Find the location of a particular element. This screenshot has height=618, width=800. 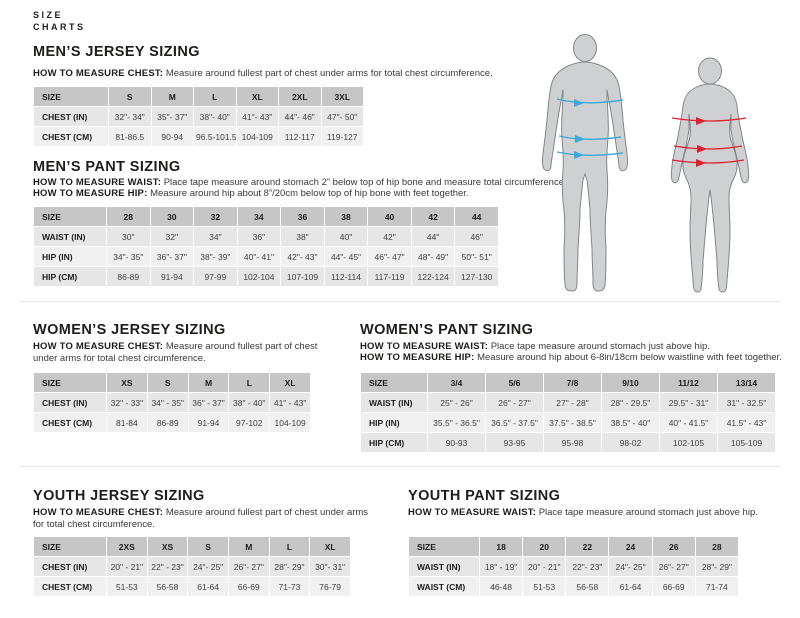

female-head is located at coordinates (710, 71).